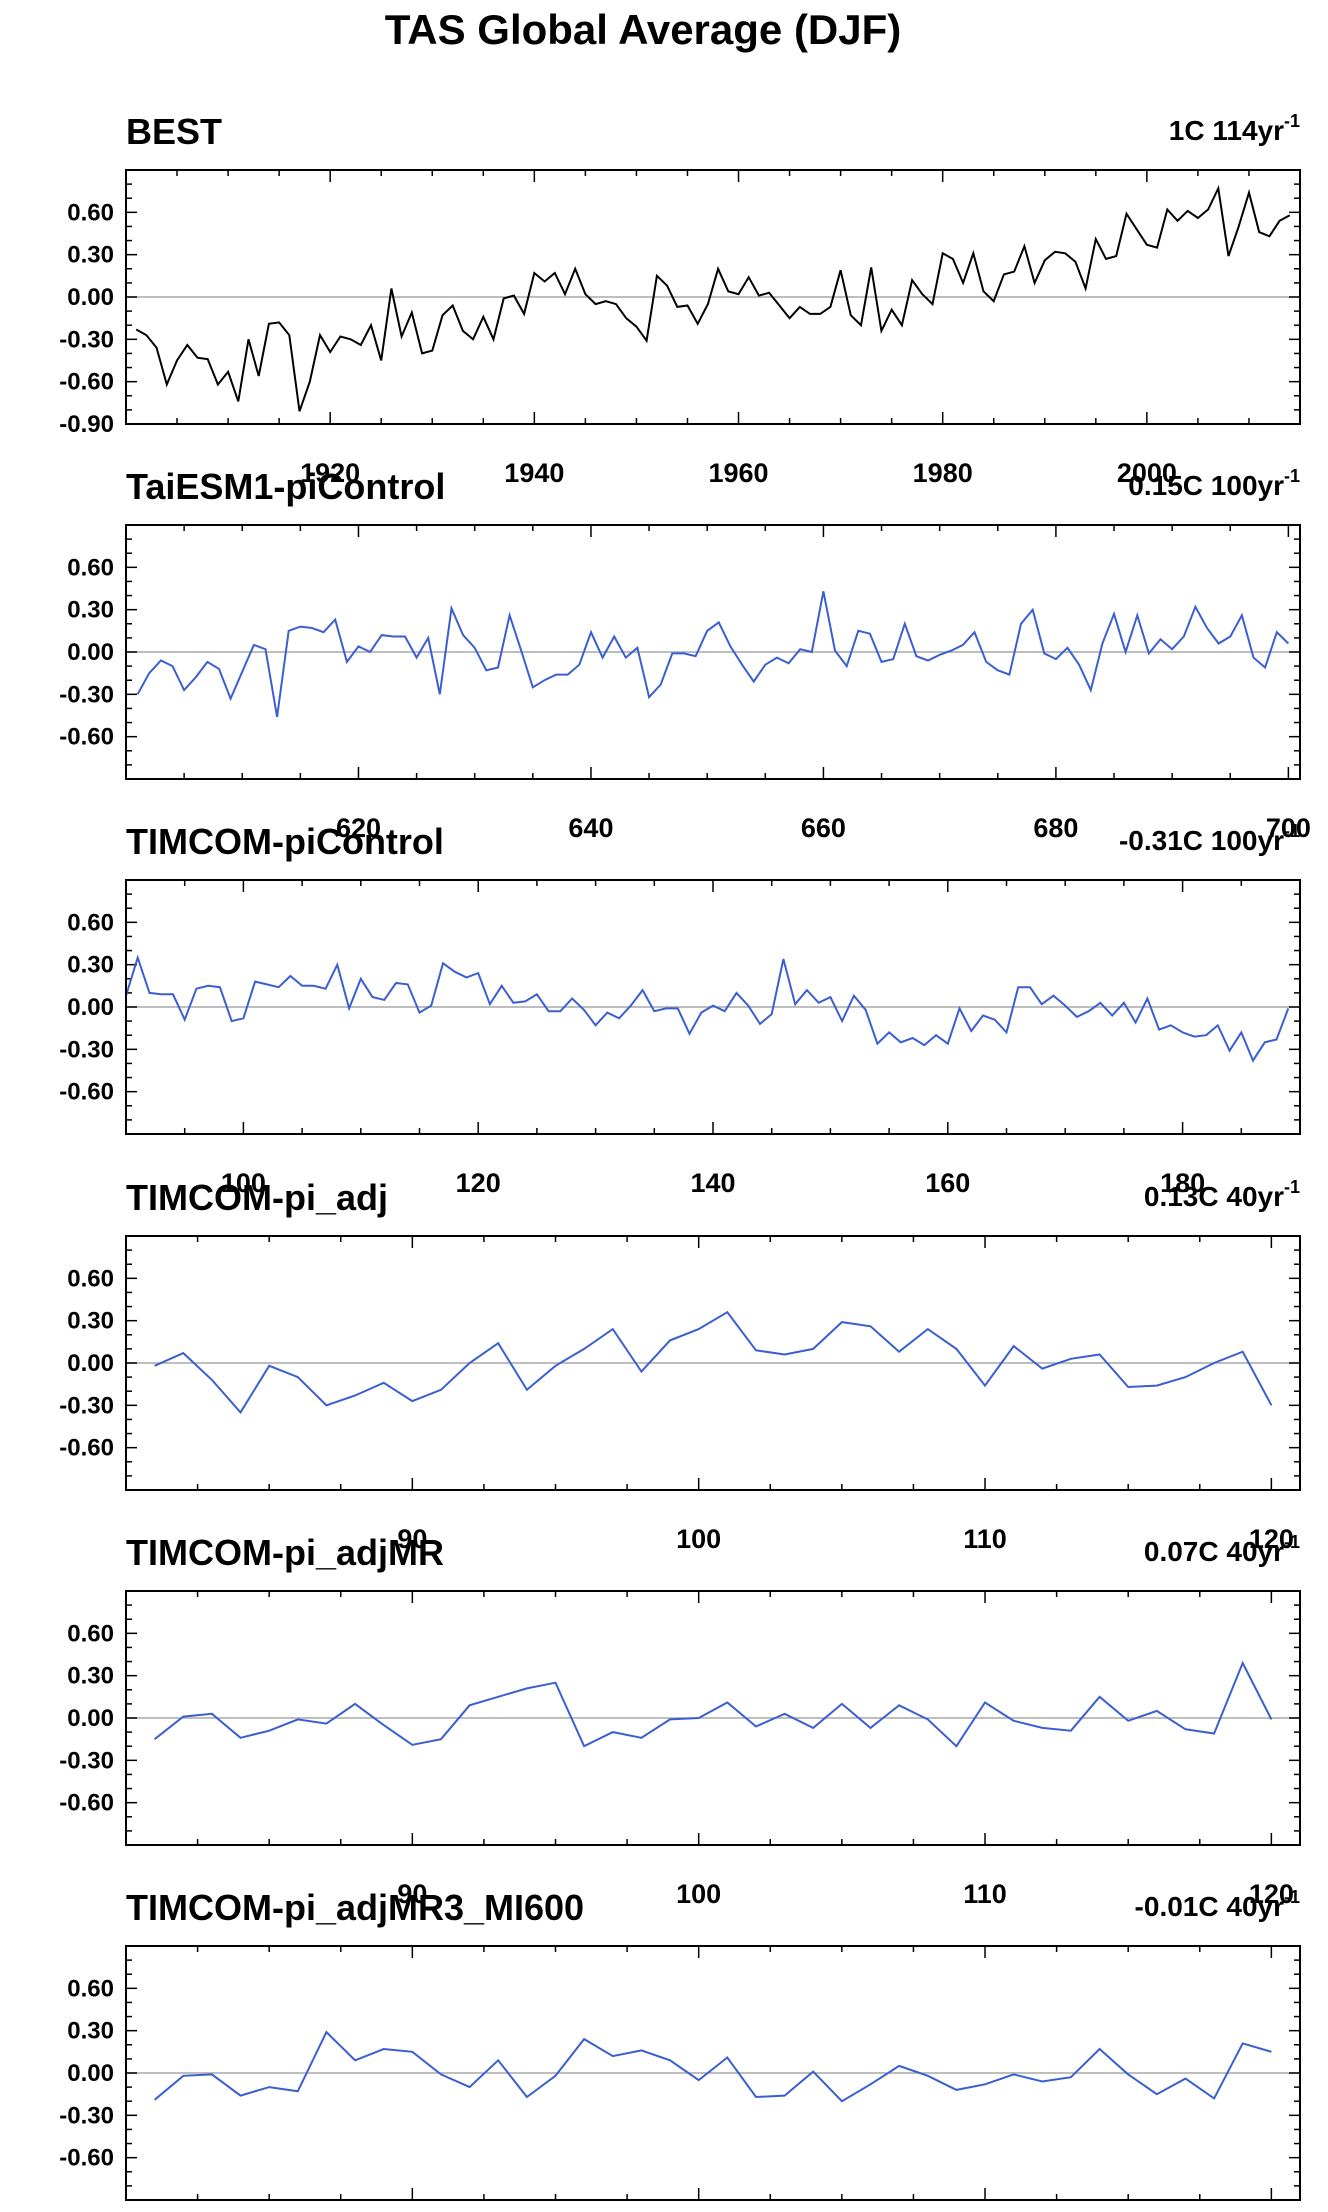 The image size is (1328, 2212). What do you see at coordinates (1214, 1551) in the screenshot?
I see `trend-text: 0.07C 40yr` at bounding box center [1214, 1551].